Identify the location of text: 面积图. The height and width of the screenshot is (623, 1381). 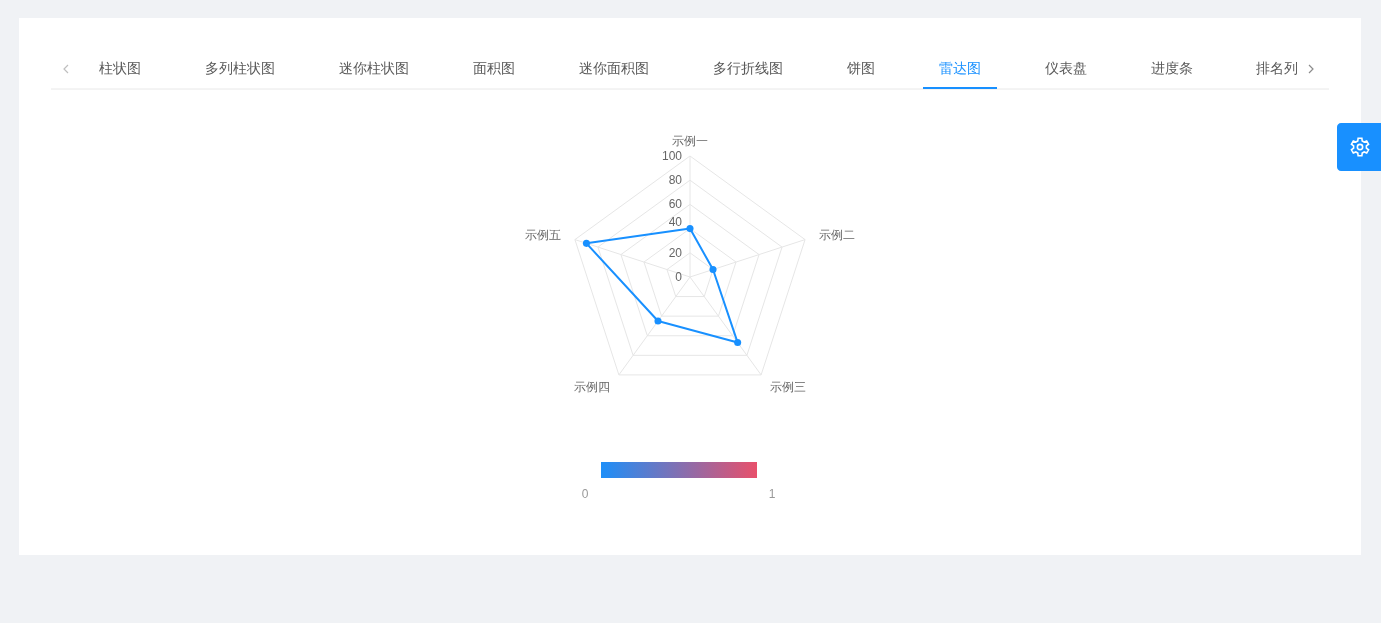
(494, 68).